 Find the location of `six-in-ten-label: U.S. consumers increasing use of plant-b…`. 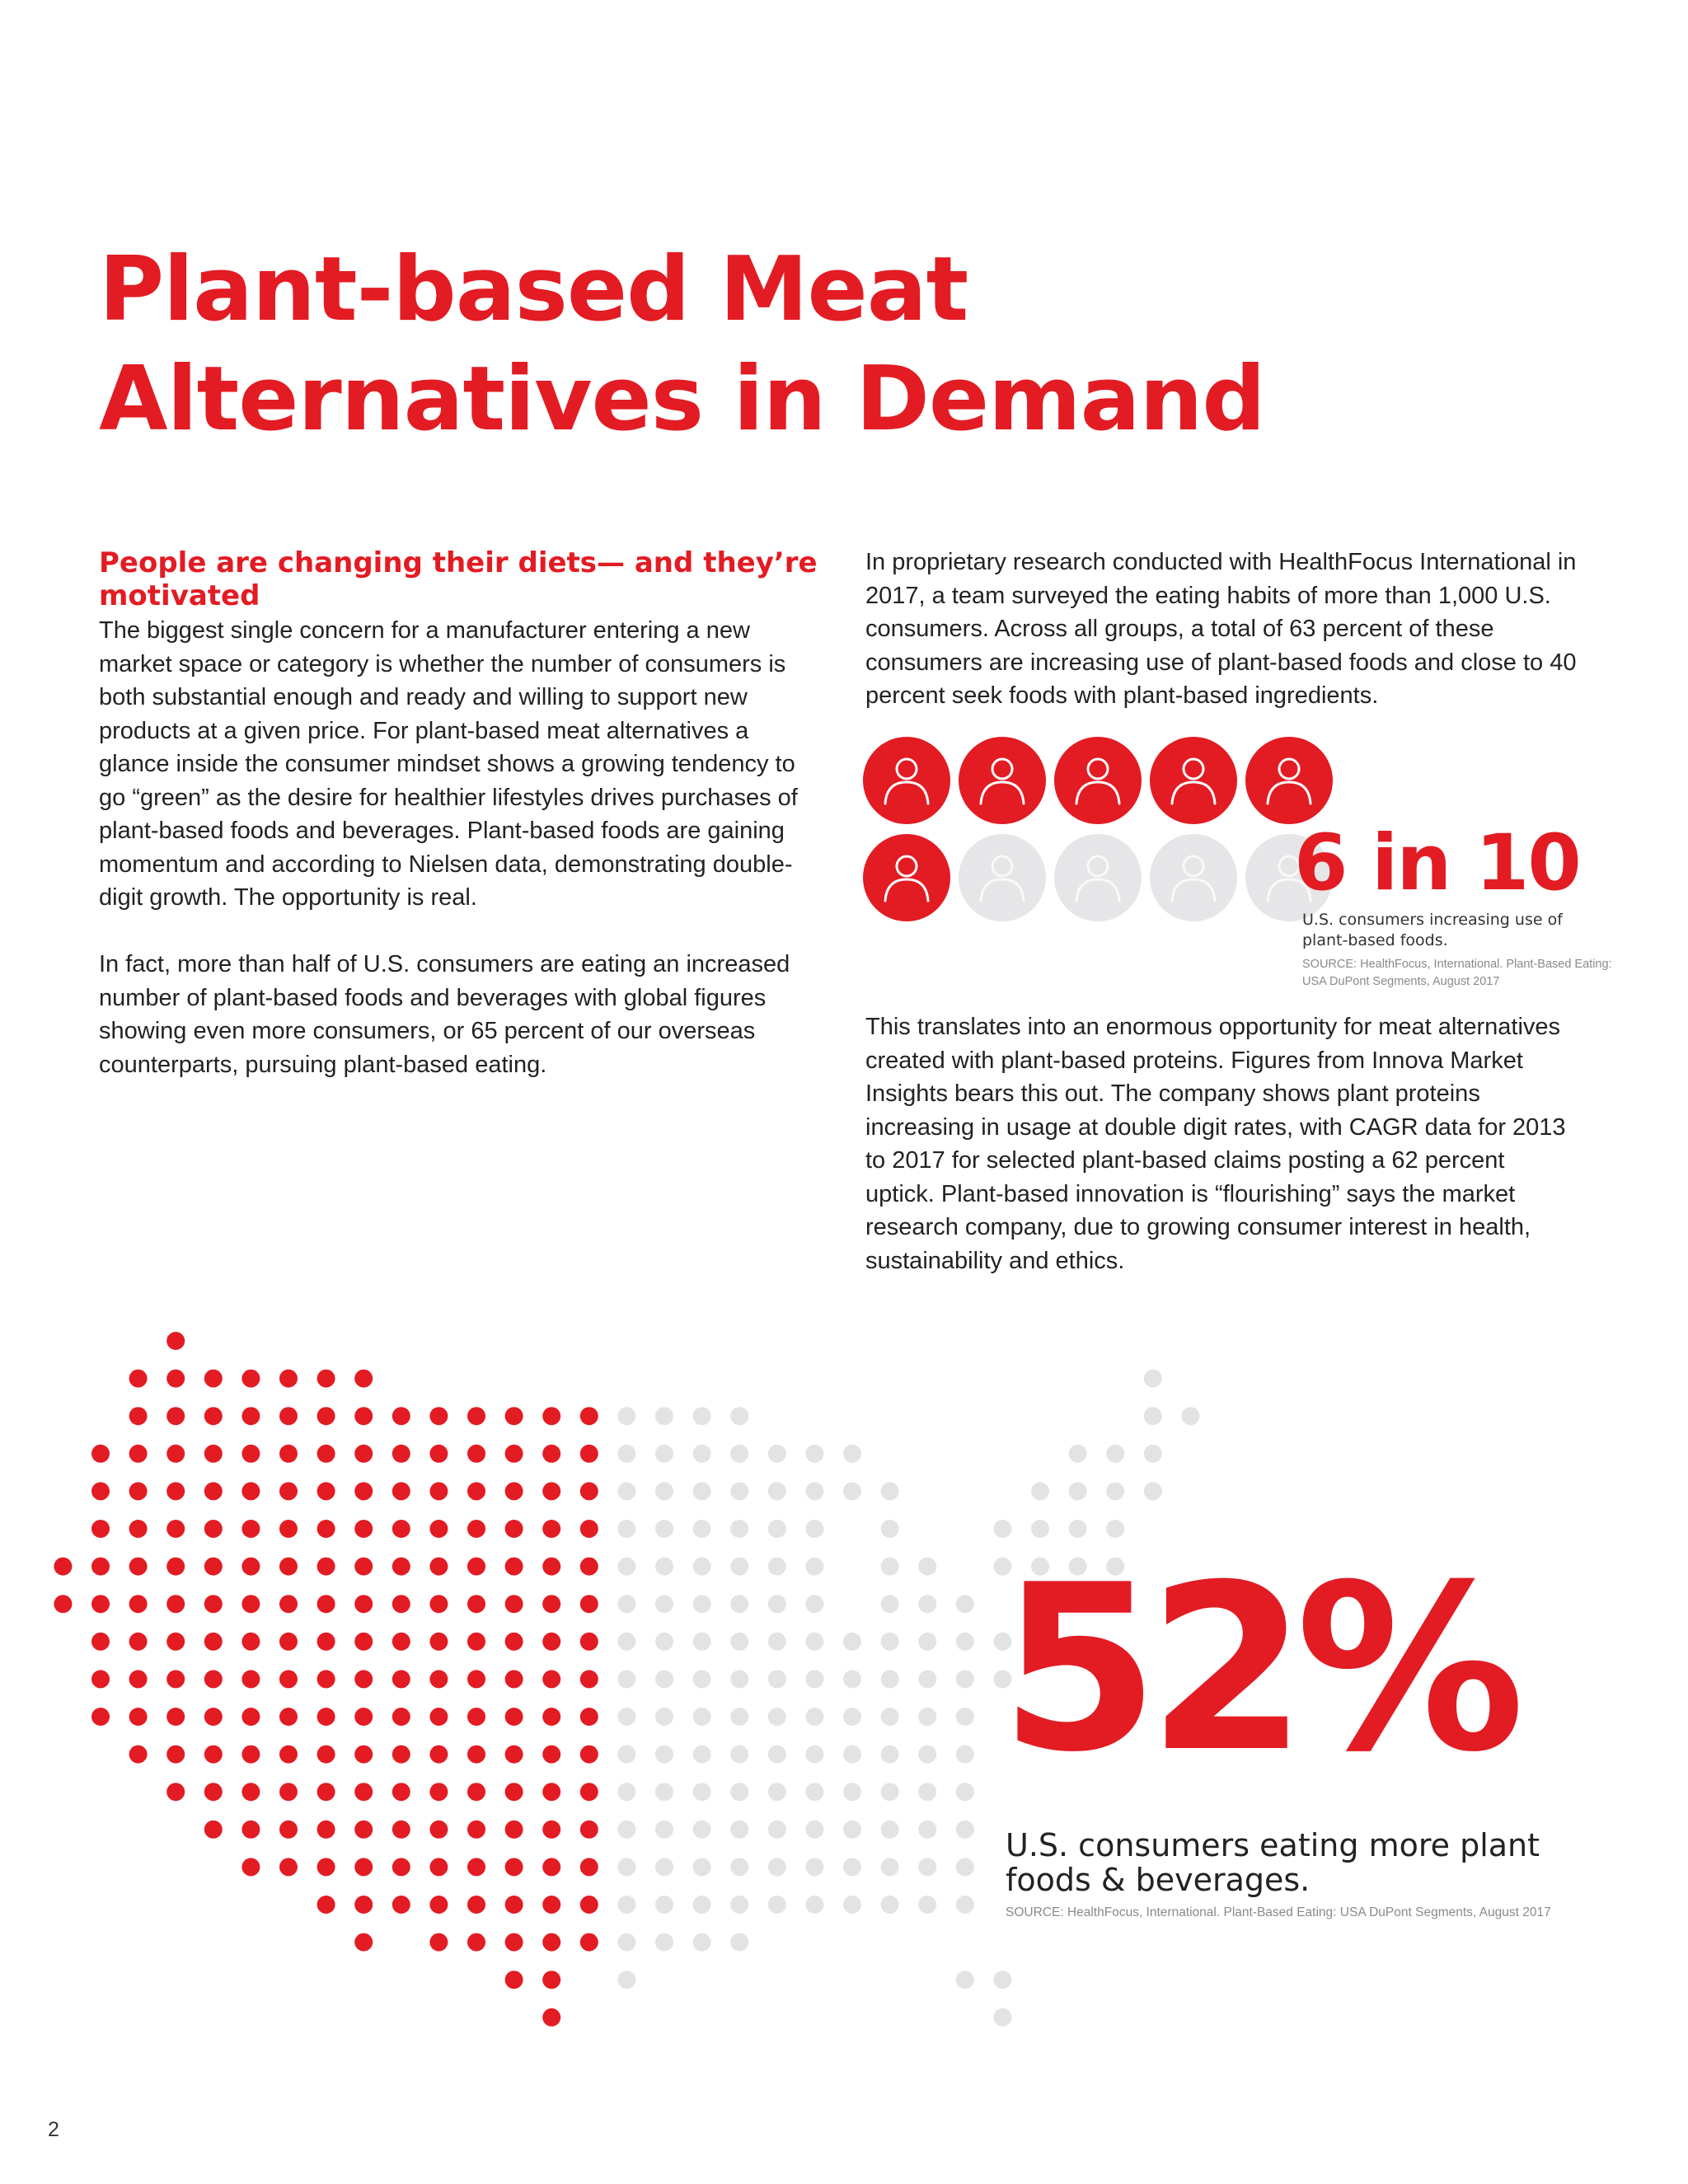

six-in-ten-label: U.S. consumers increasing use of plant-b… is located at coordinates (1433, 930).